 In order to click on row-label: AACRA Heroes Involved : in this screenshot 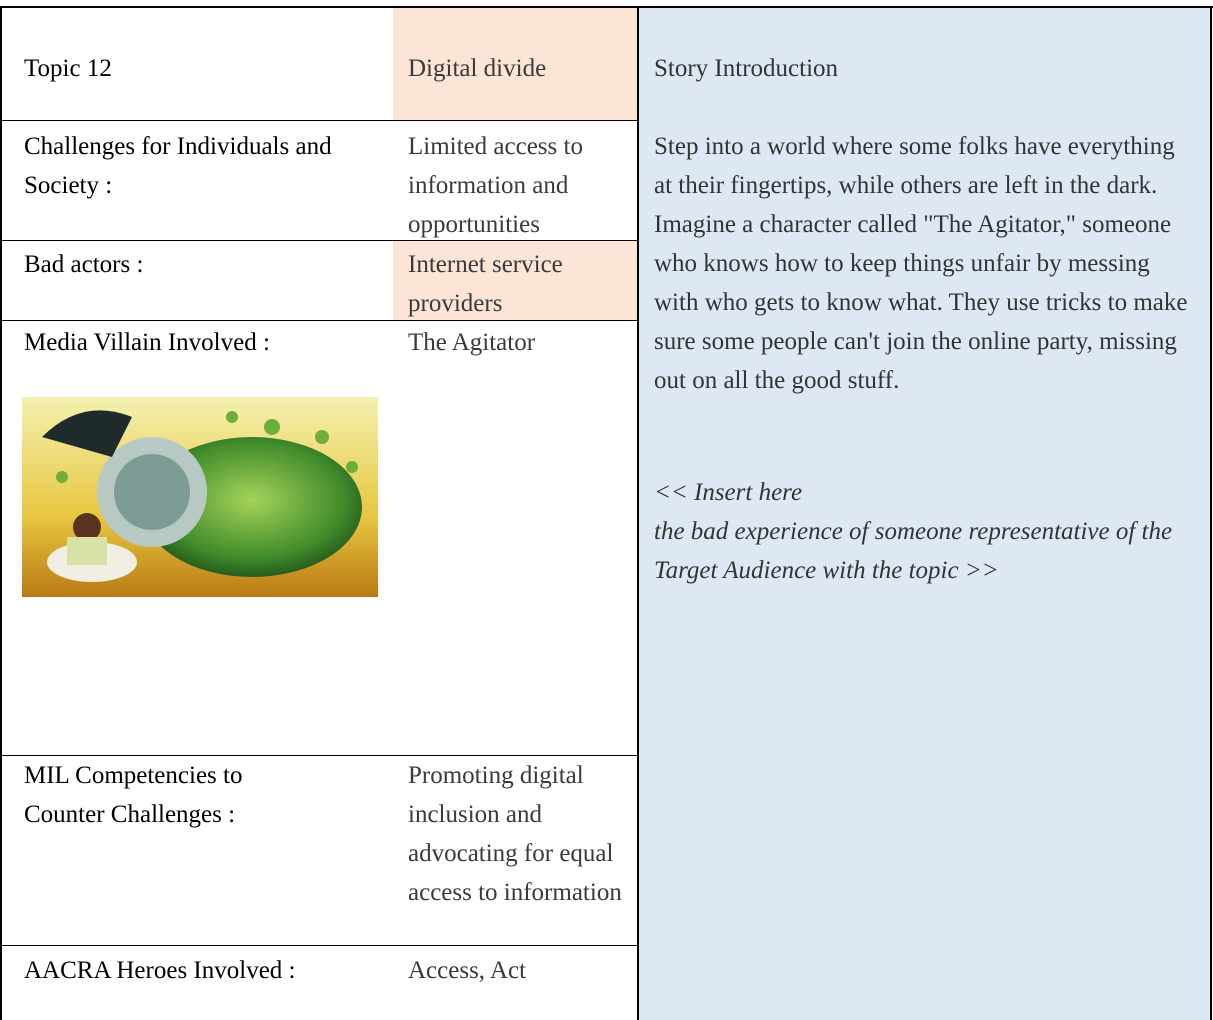, I will do `click(160, 970)`.